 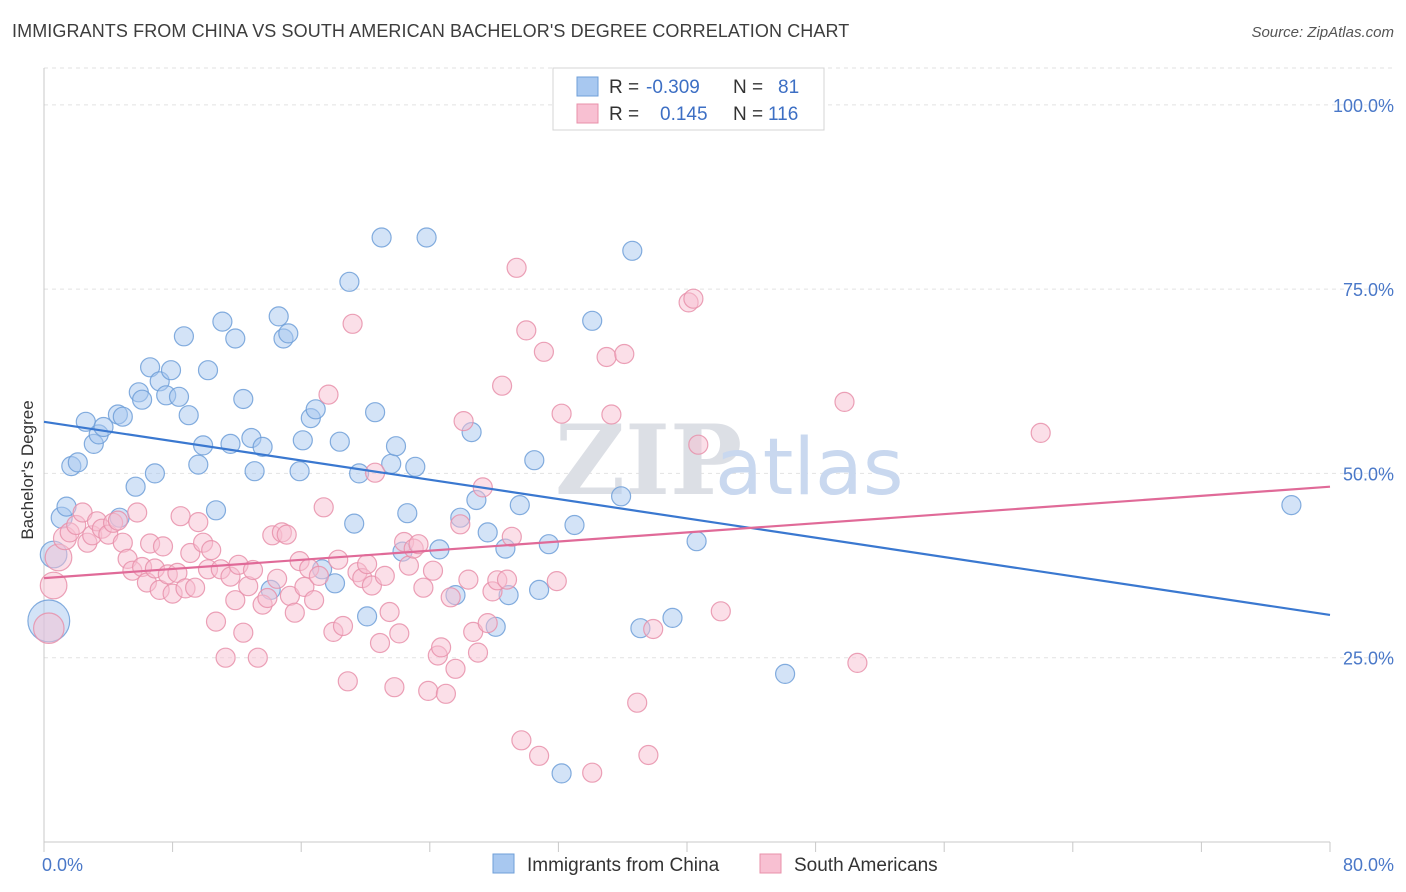 What do you see at coordinates (587, 86) in the screenshot?
I see `legend-swatch-china` at bounding box center [587, 86].